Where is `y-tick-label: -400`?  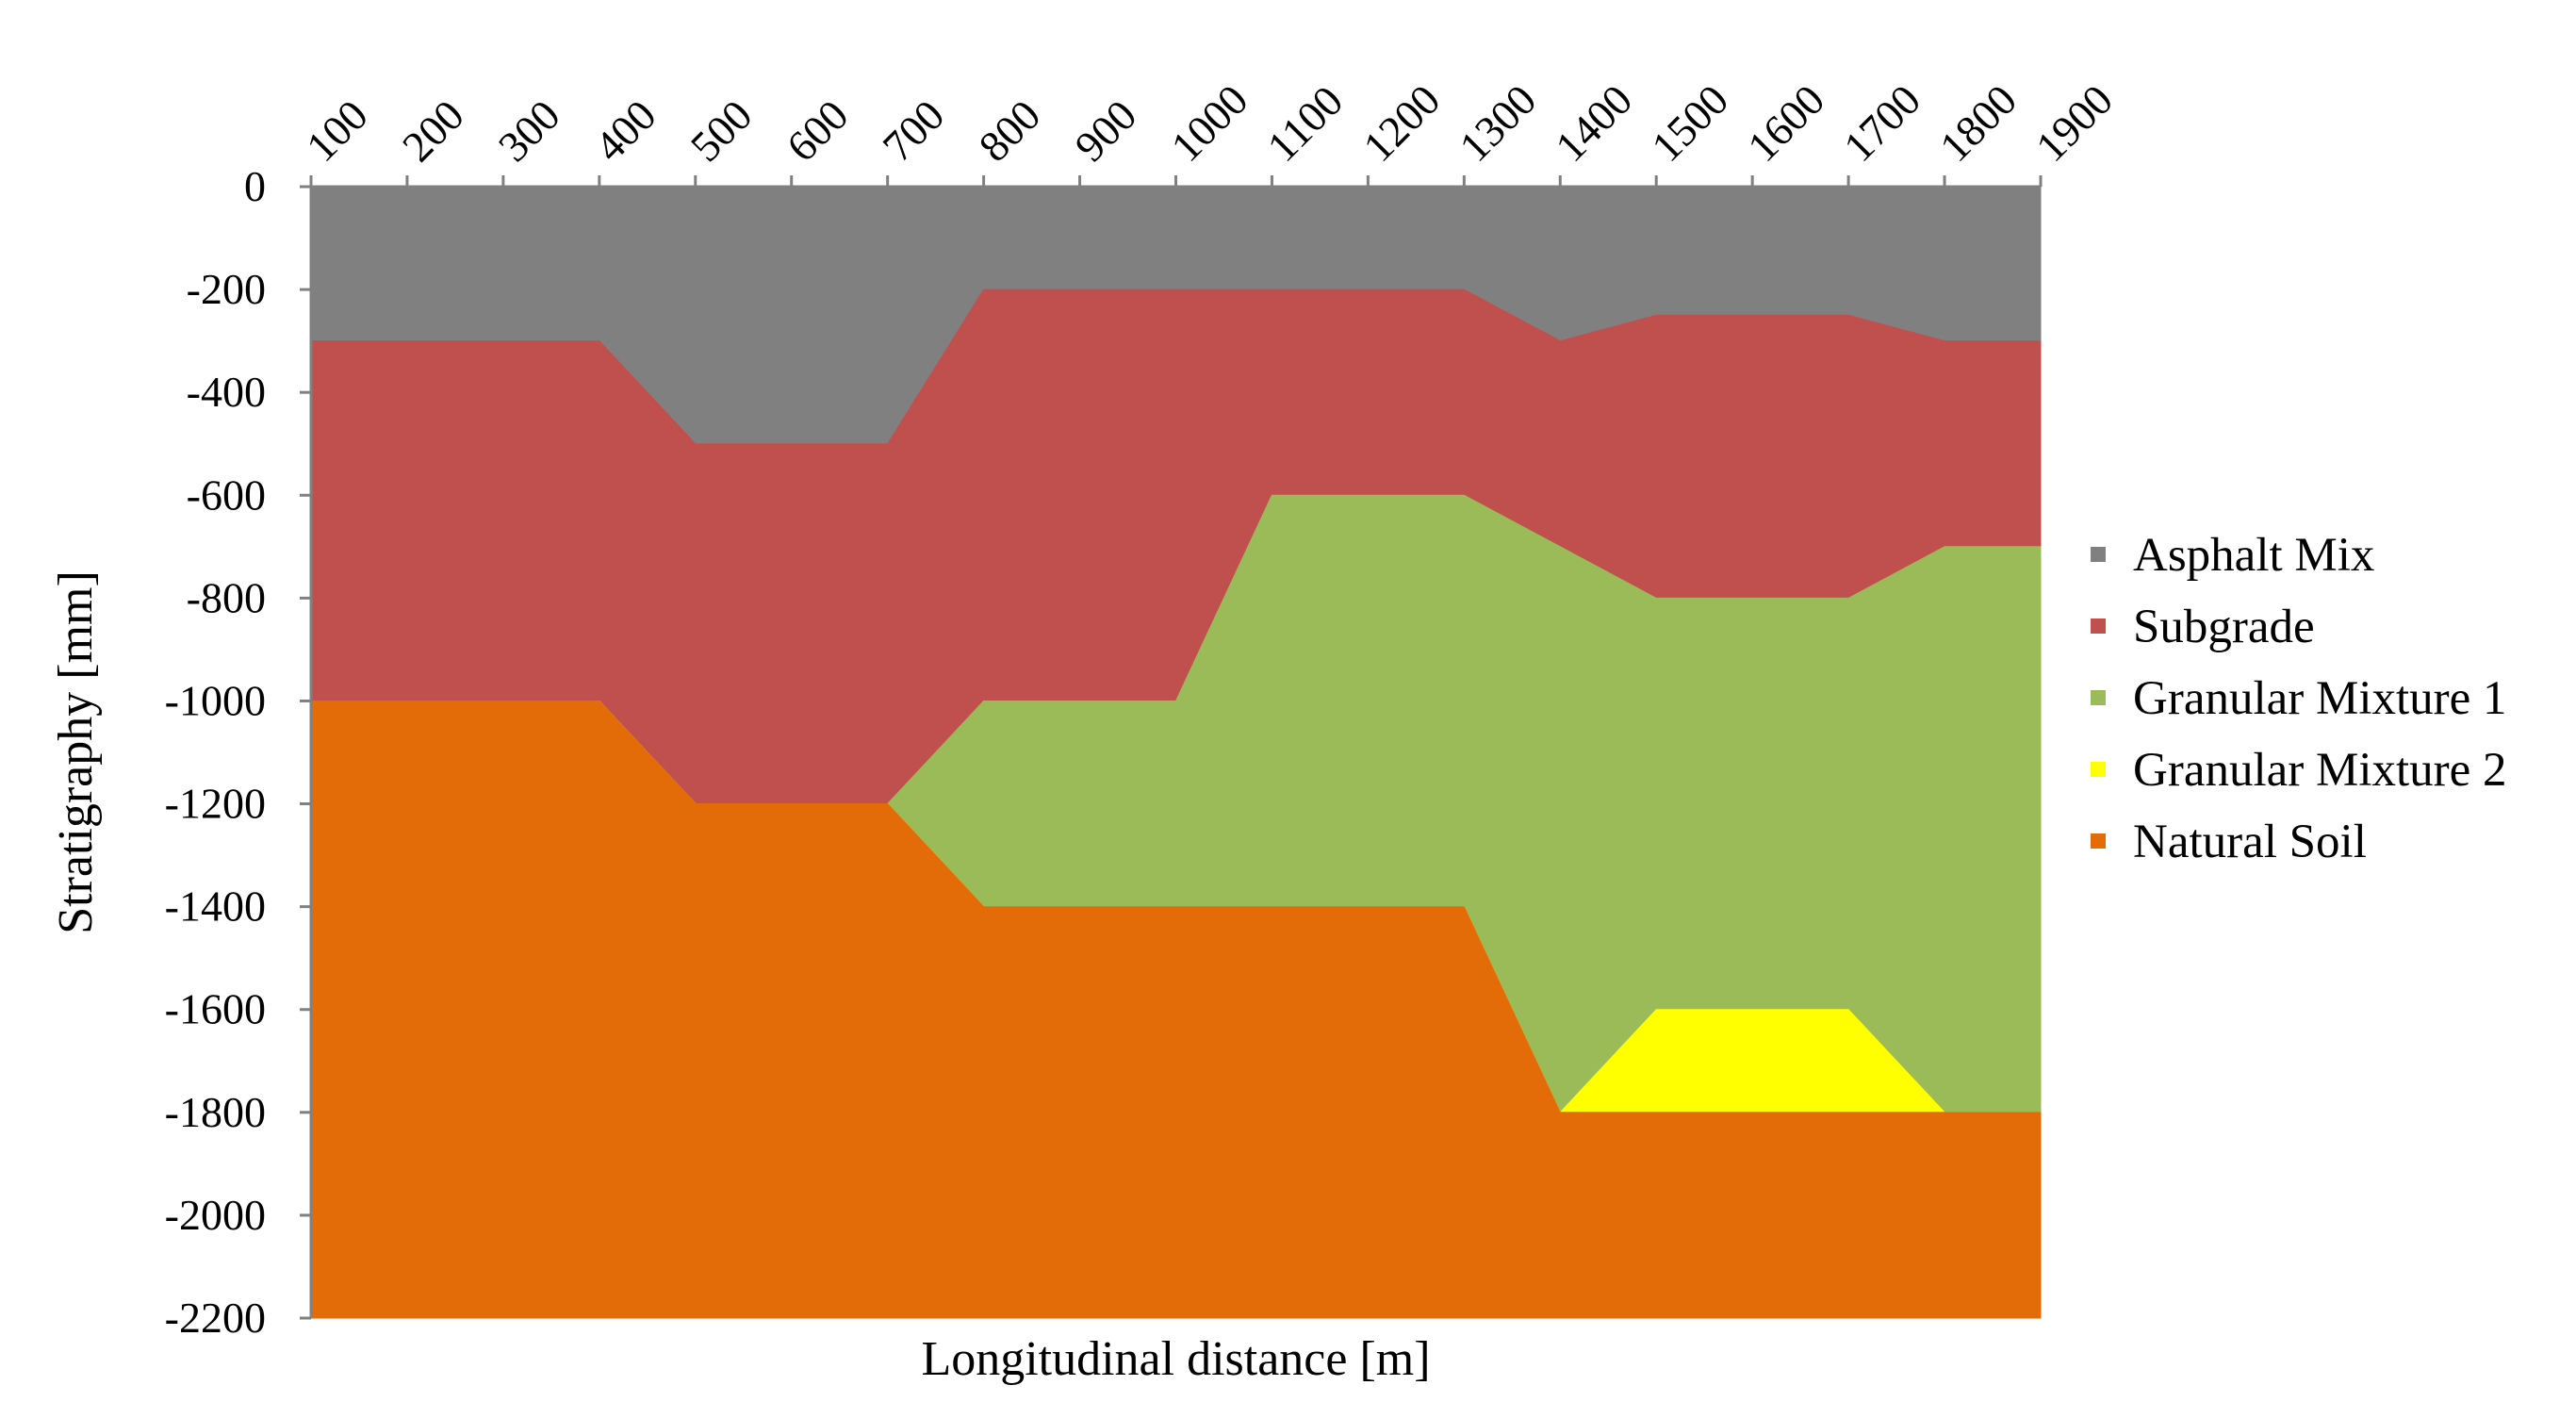
y-tick-label: -400 is located at coordinates (226, 392).